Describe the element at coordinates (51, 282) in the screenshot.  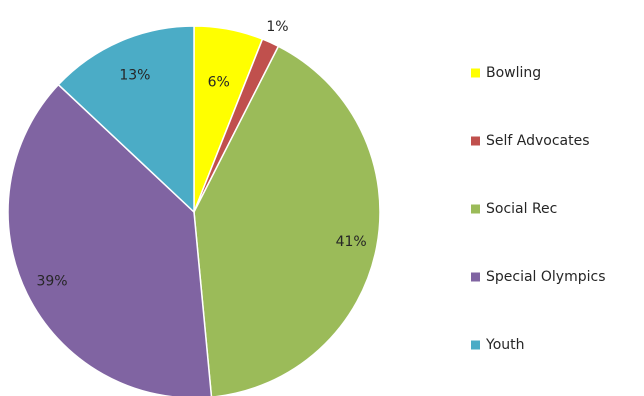
I see `data-label-special-olympics: 39%` at that location.